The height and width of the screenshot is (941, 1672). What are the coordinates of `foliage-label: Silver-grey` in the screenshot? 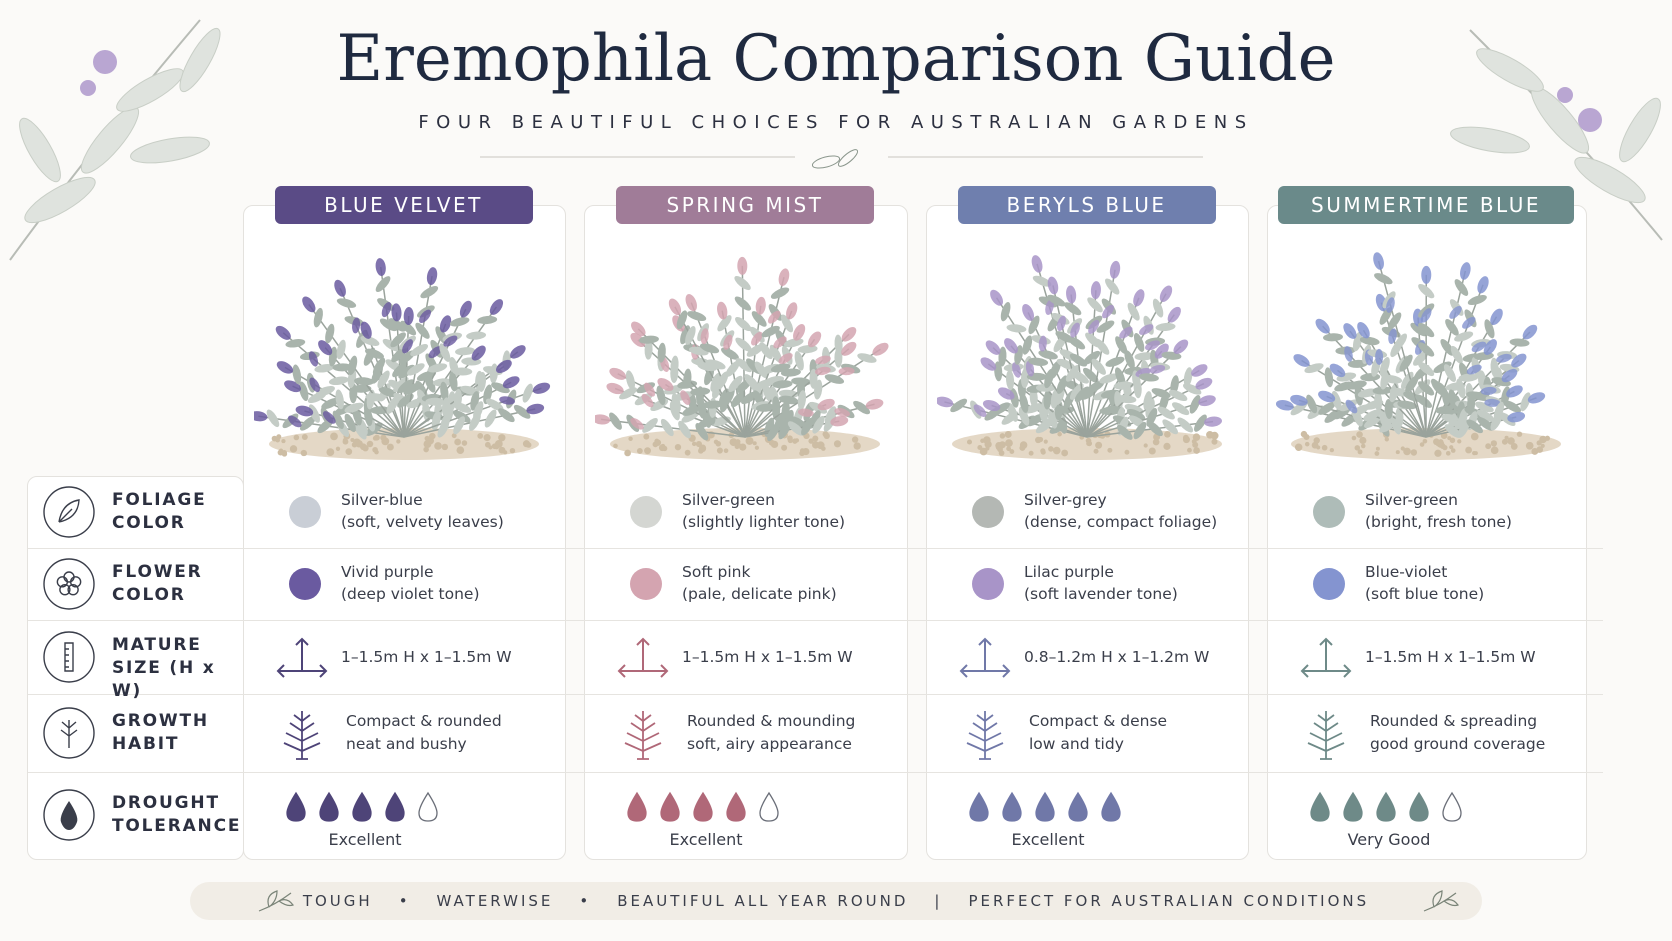 It's located at (1065, 500).